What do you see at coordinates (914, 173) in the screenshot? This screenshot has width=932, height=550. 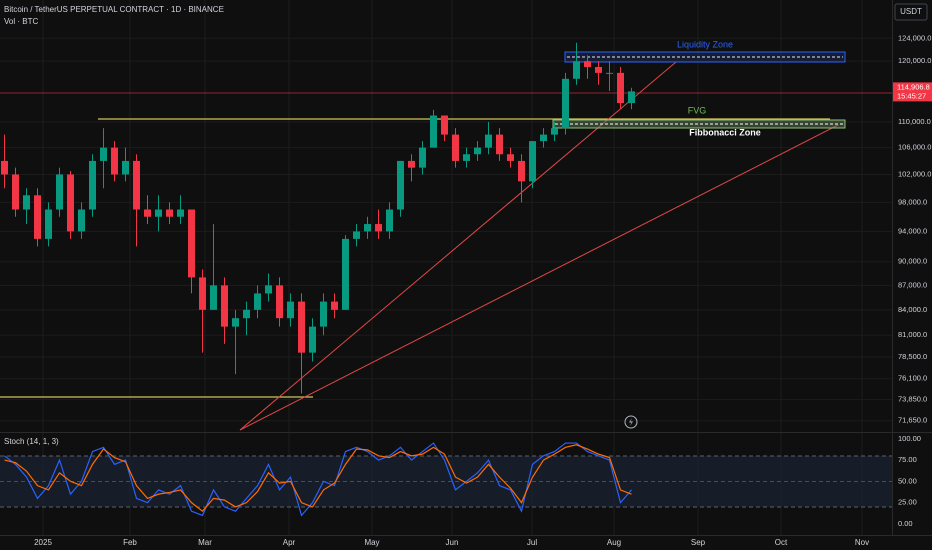 I see `y-tick-label: 102,000.0` at bounding box center [914, 173].